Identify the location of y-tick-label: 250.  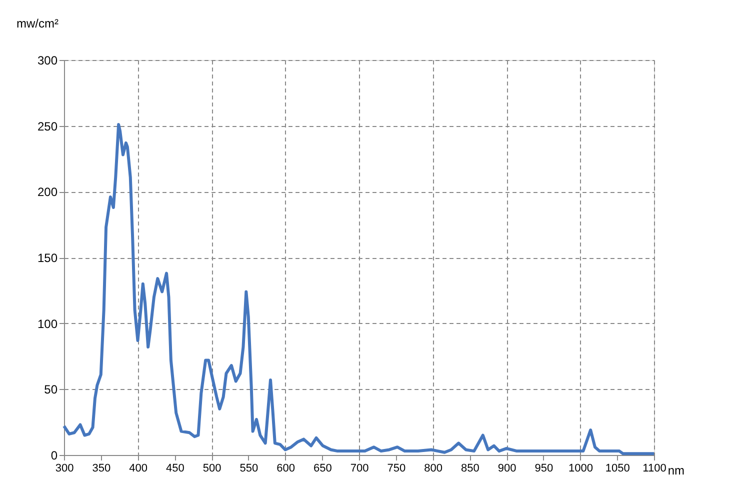
(47, 126).